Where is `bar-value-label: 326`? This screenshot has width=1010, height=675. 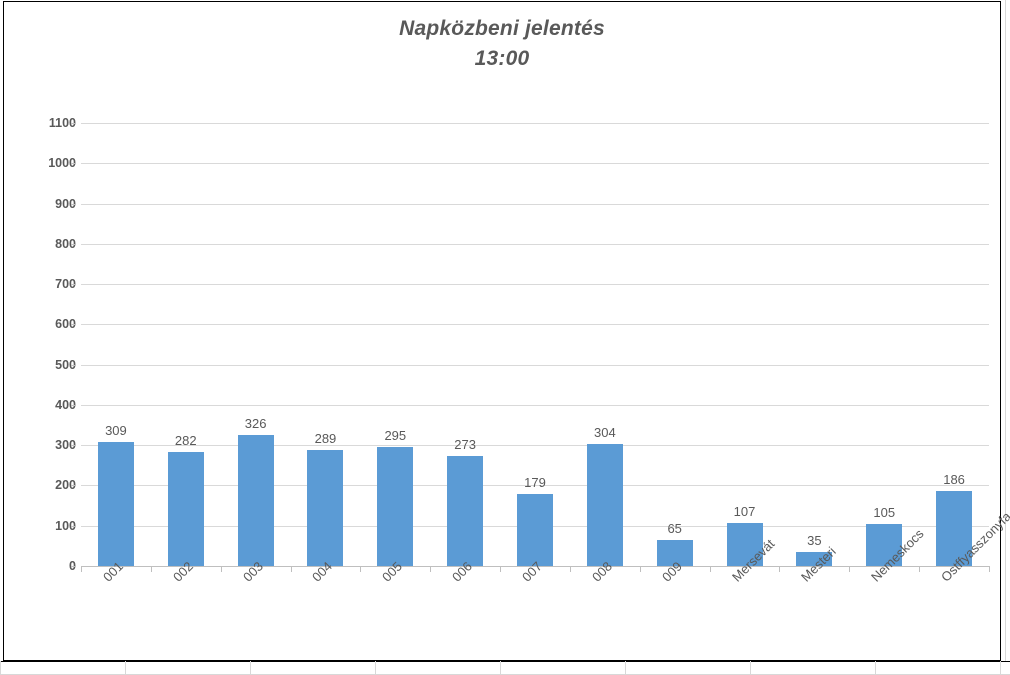
bar-value-label: 326 is located at coordinates (255, 423).